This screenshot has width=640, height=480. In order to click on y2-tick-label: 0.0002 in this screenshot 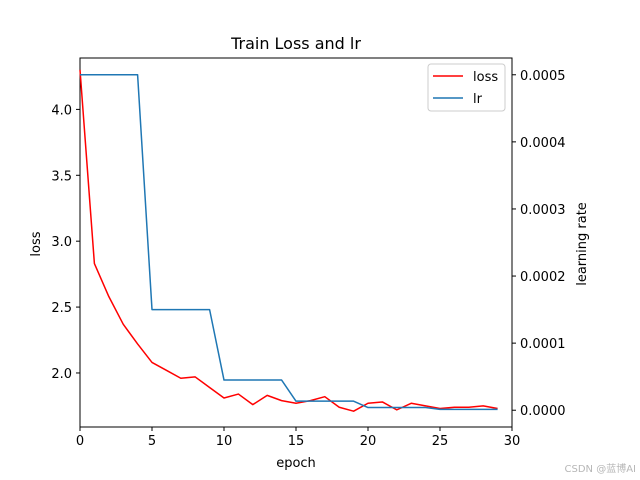, I will do `click(543, 277)`.